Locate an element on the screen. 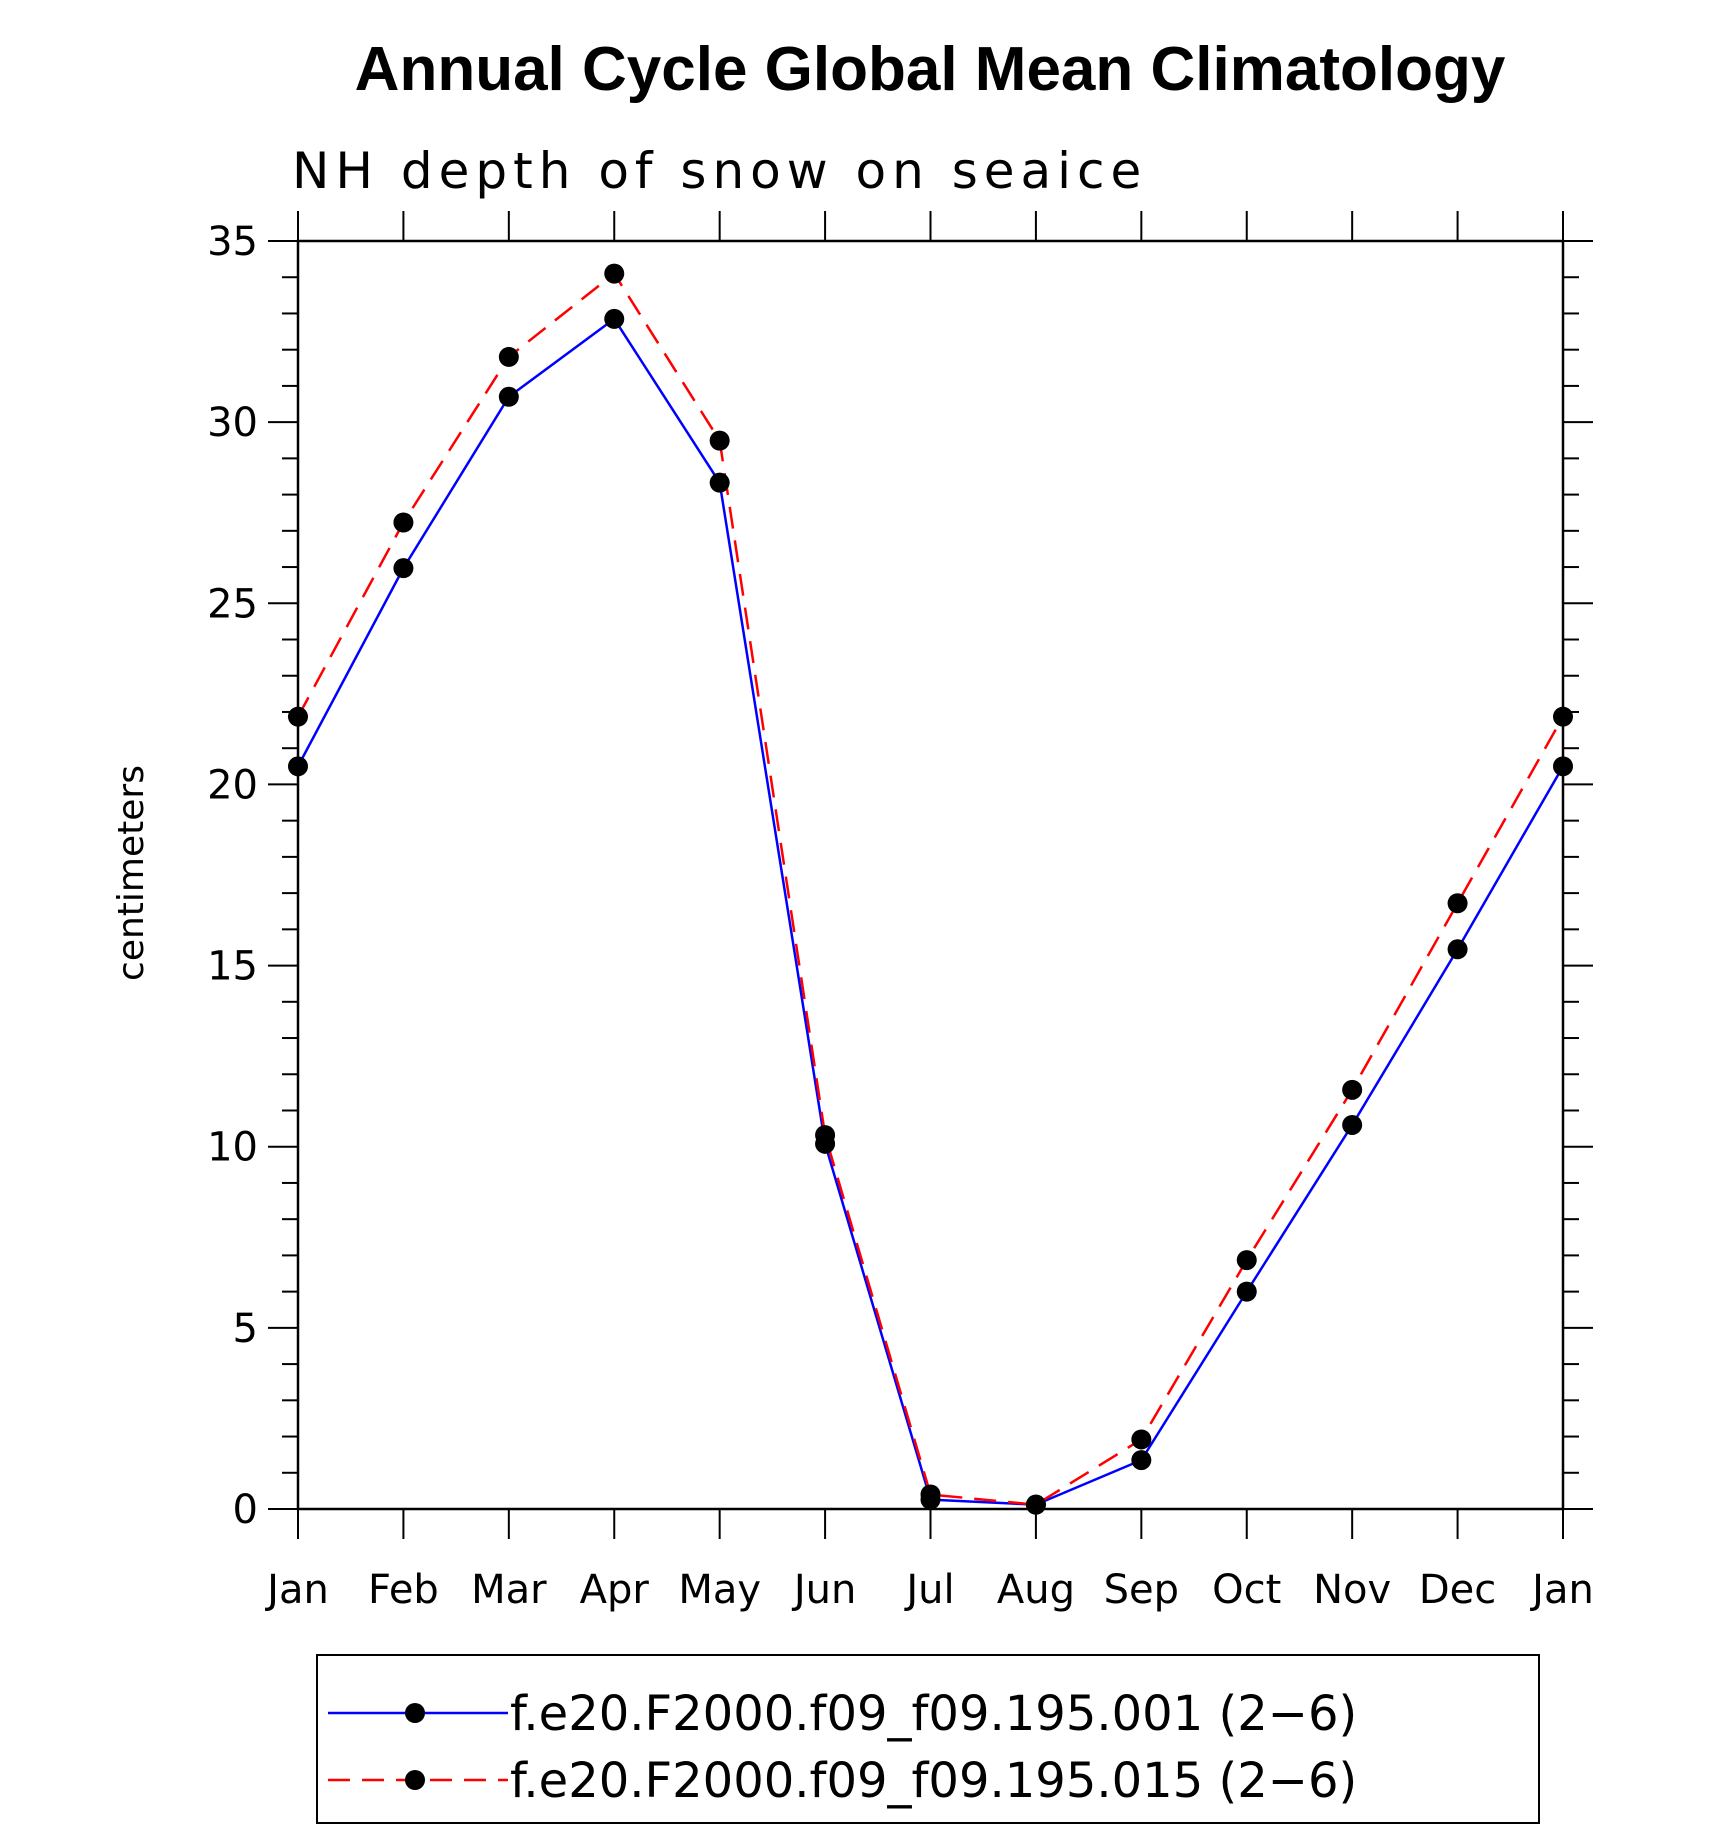 The height and width of the screenshot is (1833, 1710). x-tick-label: Sep is located at coordinates (1141, 1590).